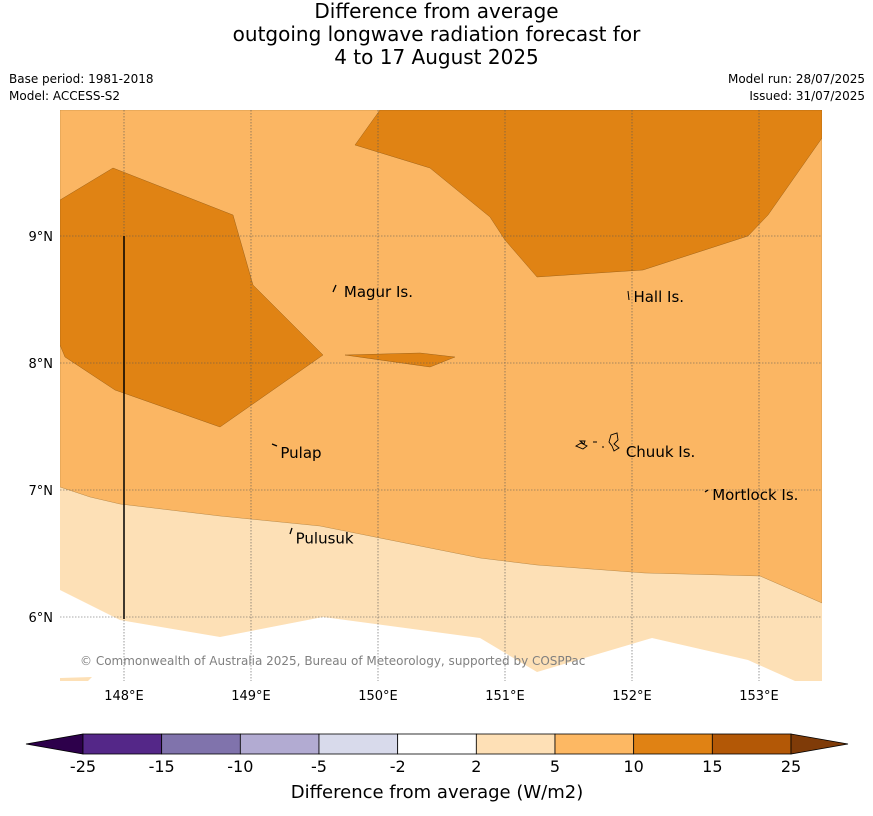 The image size is (873, 816). I want to click on colorbar-extend-low, so click(54, 744).